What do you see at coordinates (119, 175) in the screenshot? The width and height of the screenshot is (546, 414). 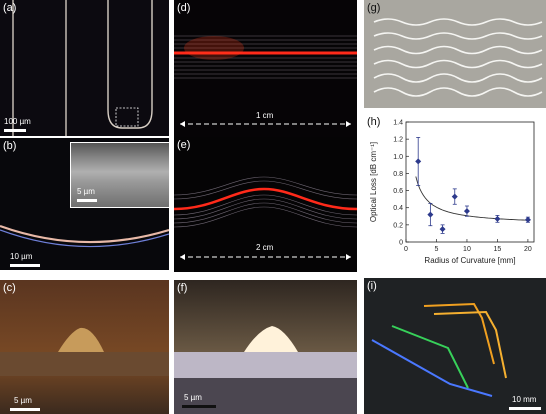 I see `sem-inset: 5 µm` at bounding box center [119, 175].